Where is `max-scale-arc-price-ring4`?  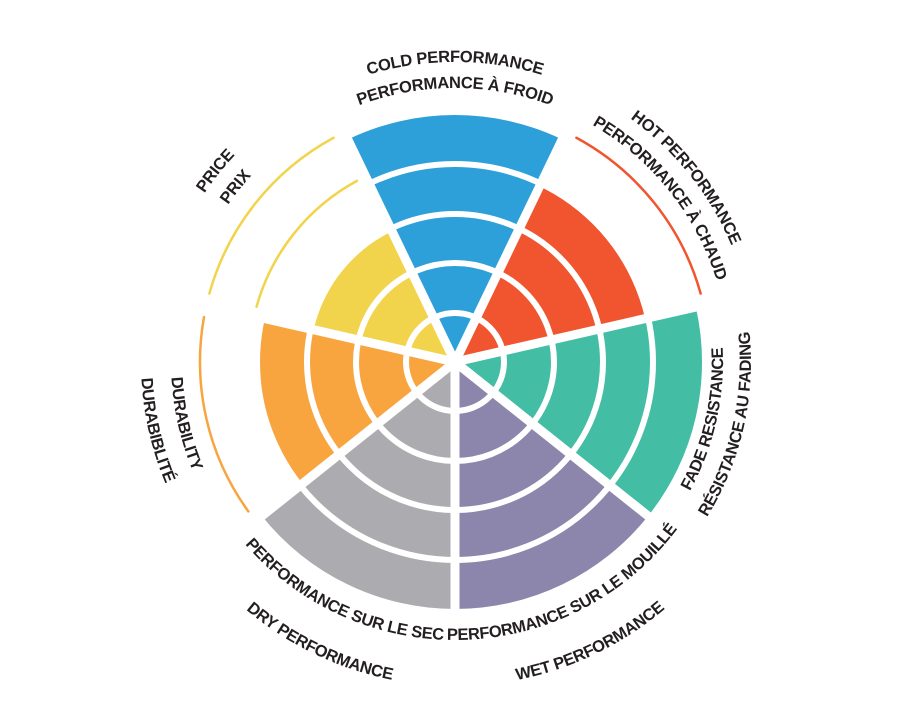 max-scale-arc-price-ring4 is located at coordinates (307, 243).